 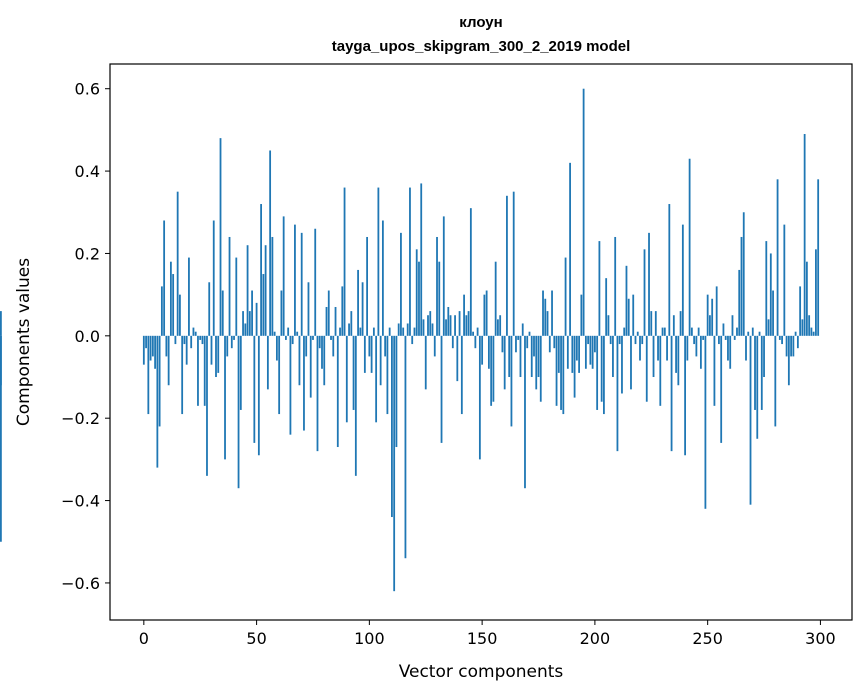 I want to click on x-axis-label: Vector components, so click(x=481, y=672).